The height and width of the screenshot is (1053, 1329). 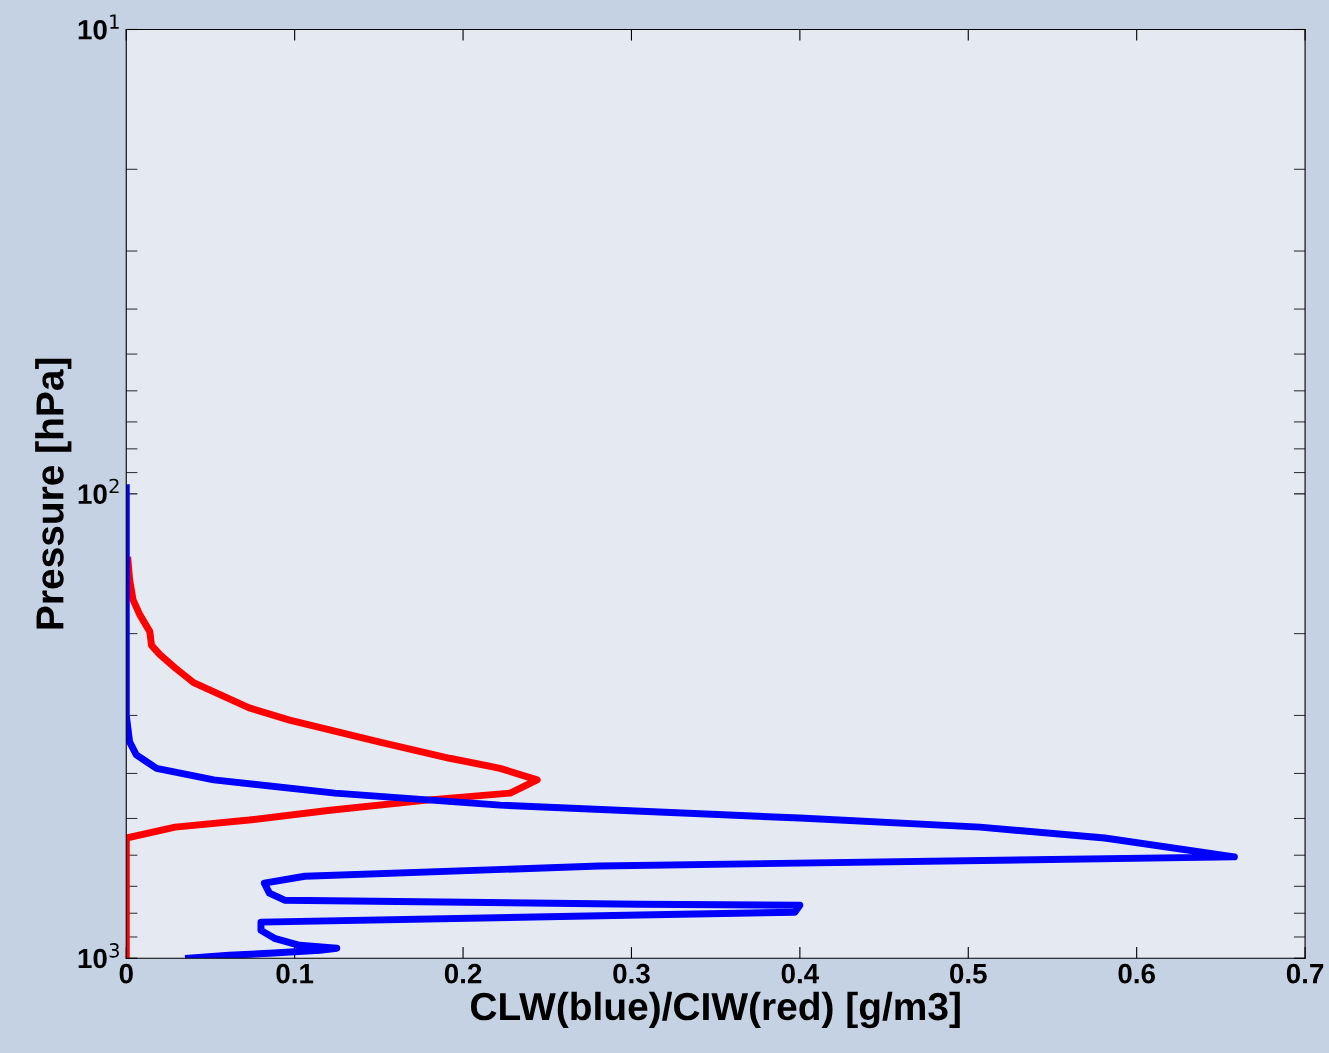 I want to click on x-tick-label: 0.3, so click(x=631, y=973).